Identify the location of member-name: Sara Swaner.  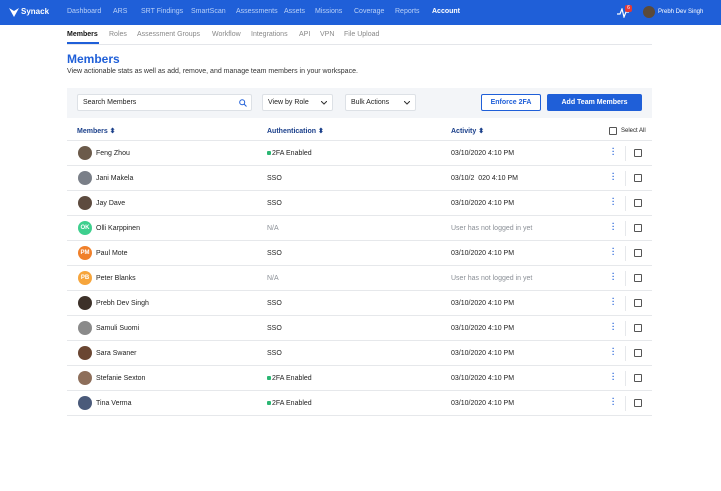
(116, 353).